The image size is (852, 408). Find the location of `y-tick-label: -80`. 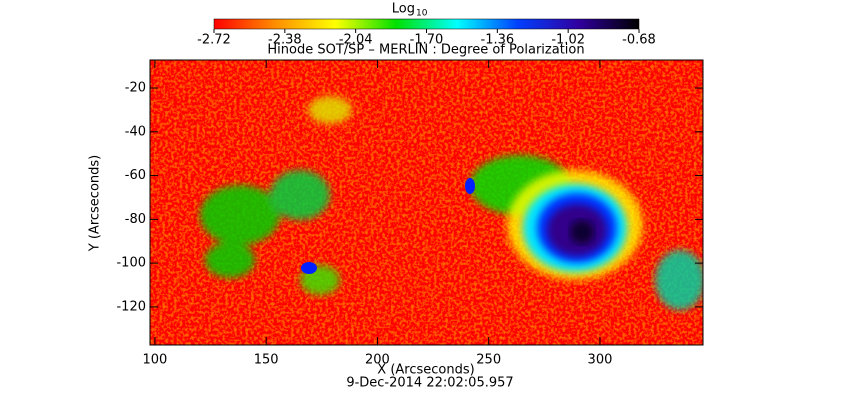

y-tick-label: -80 is located at coordinates (135, 219).